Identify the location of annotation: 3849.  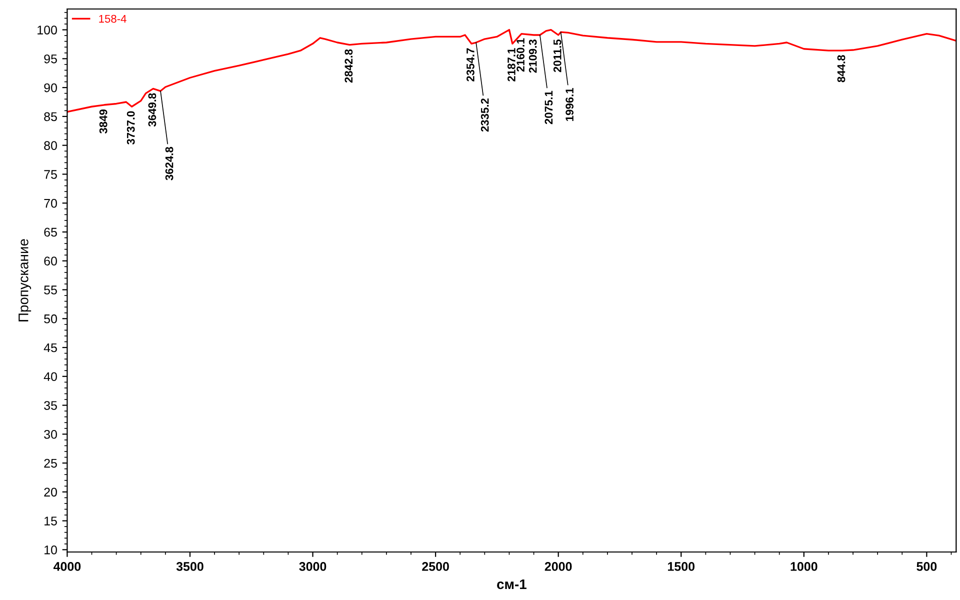
(103, 121).